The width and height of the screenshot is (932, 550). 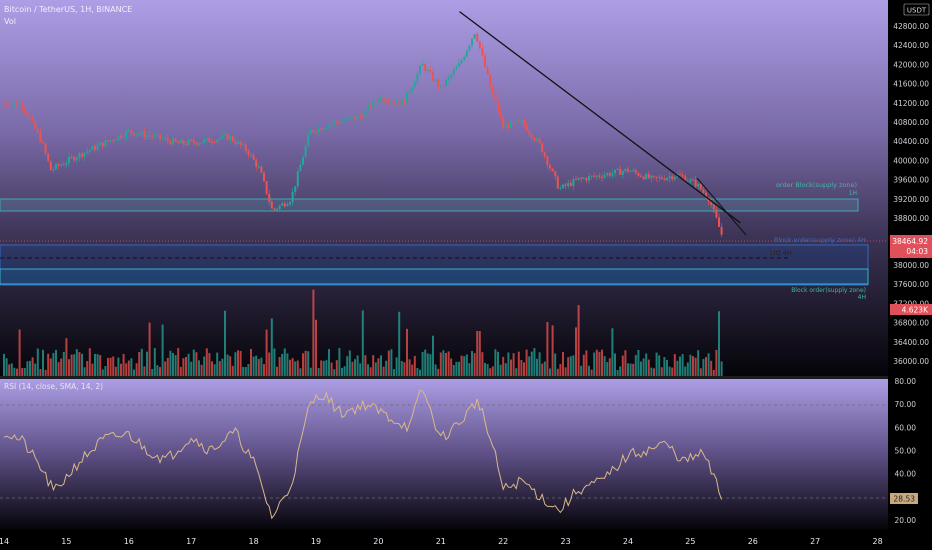 What do you see at coordinates (254, 541) in the screenshot?
I see `time-tick-label: 18` at bounding box center [254, 541].